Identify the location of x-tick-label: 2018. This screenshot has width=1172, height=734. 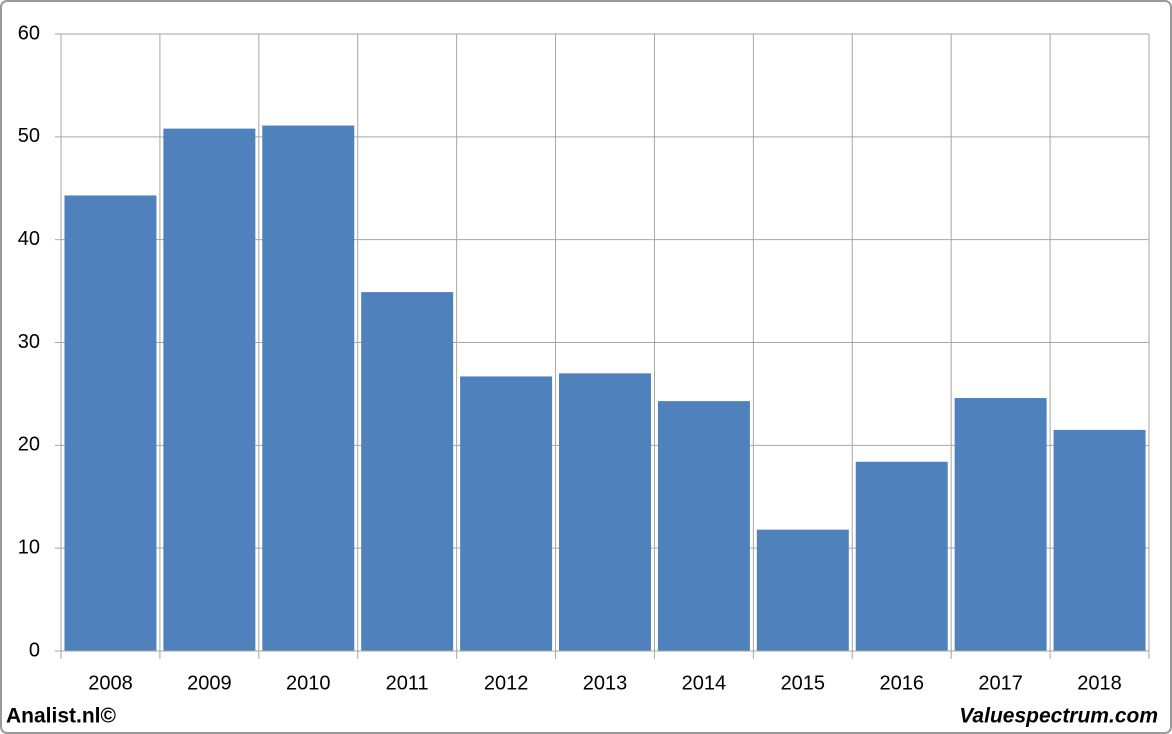
(1099, 683).